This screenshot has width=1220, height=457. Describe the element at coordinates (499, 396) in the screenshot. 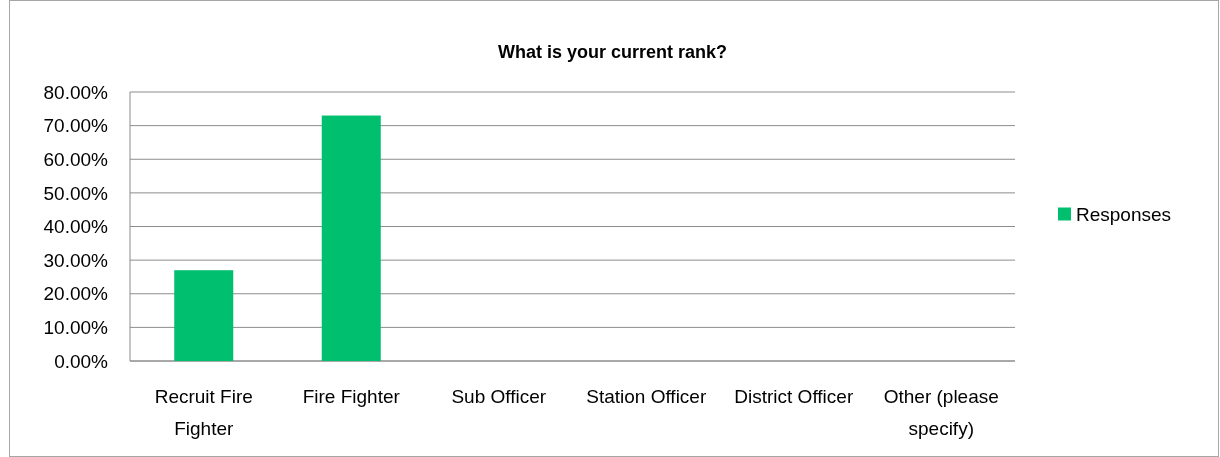

I see `x-tick-label: Sub Officer` at that location.